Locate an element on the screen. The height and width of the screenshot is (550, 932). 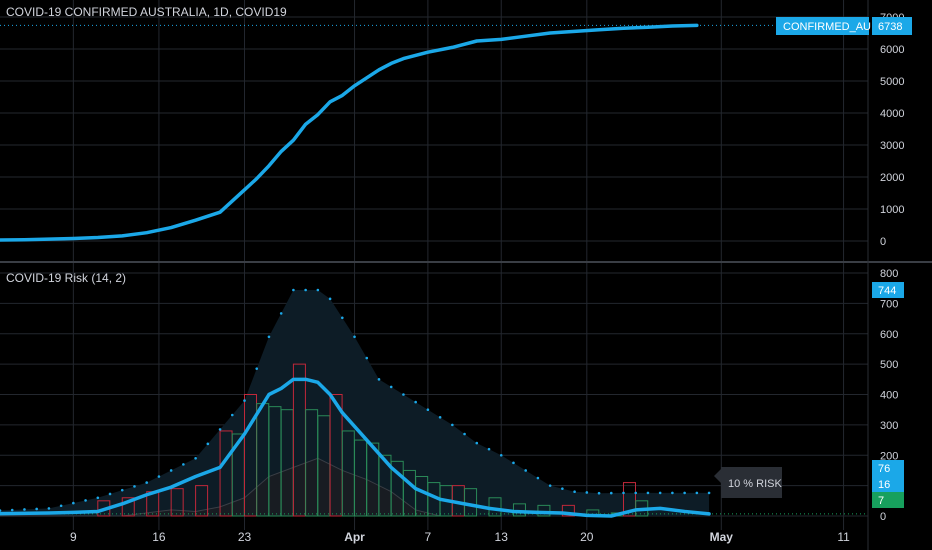
bottom-panel-title: COVID-19 Risk (14, 2) is located at coordinates (66, 278).